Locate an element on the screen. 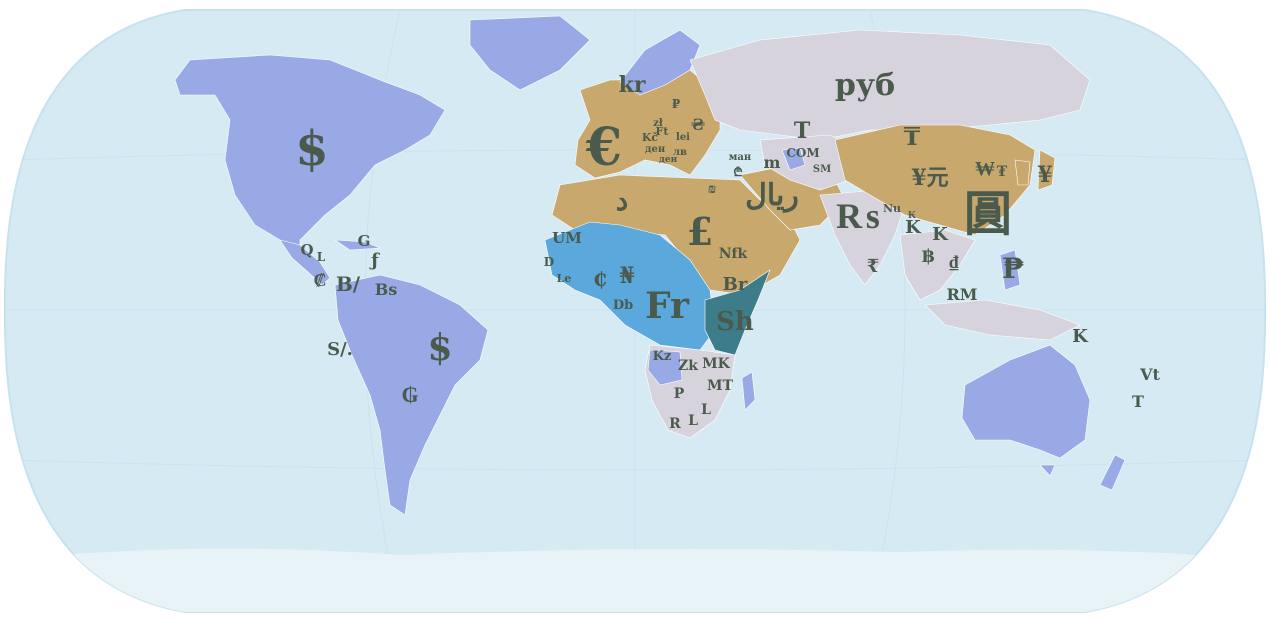 The width and height of the screenshot is (1270, 620). symbol-dinar-rs: ден is located at coordinates (668, 160).